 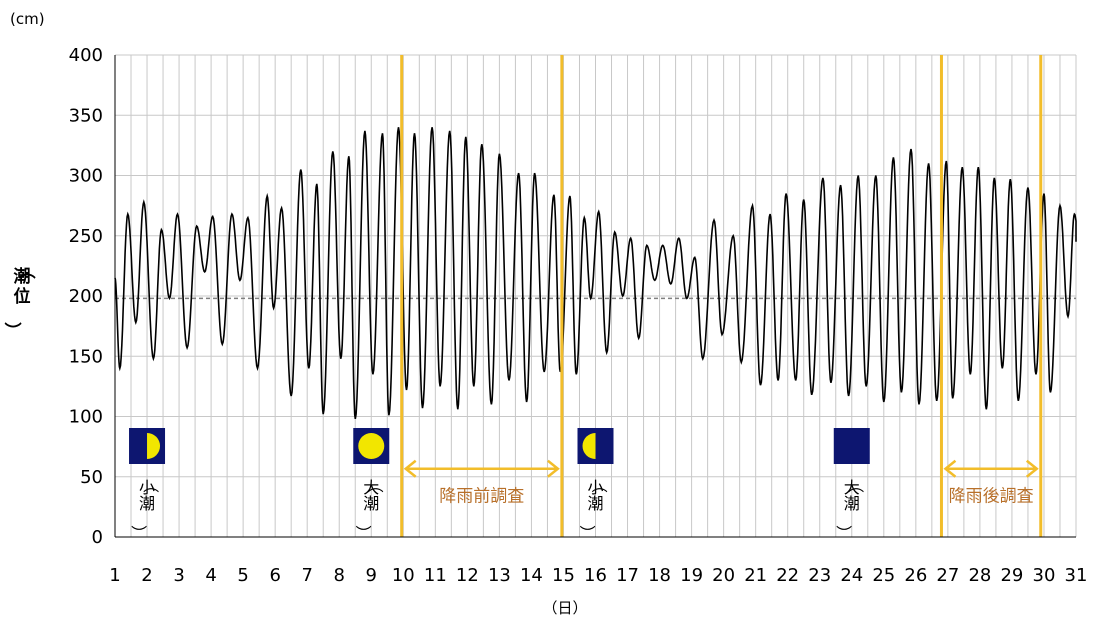 I want to click on x-unit-label: （日）, so click(x=564, y=608).